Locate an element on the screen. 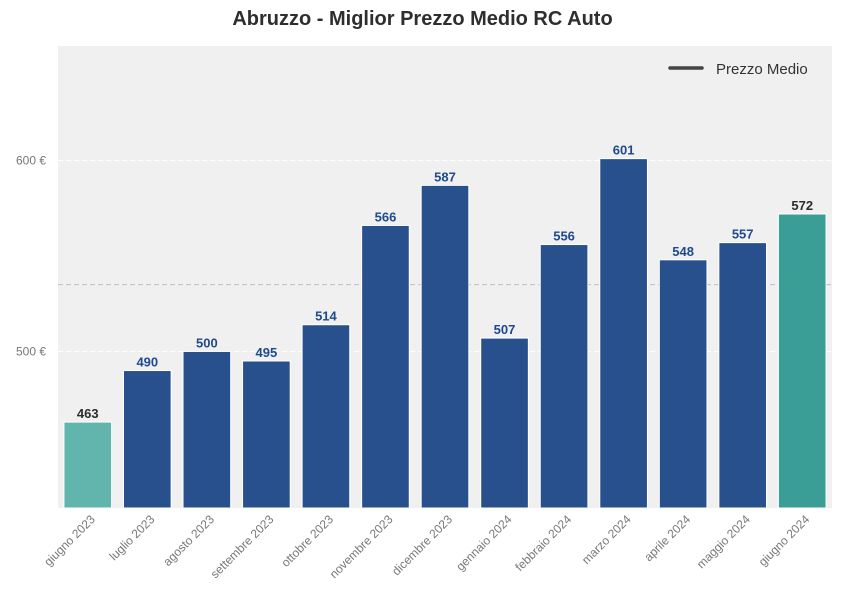 The width and height of the screenshot is (845, 610). bar-value-label: 507 is located at coordinates (505, 329).